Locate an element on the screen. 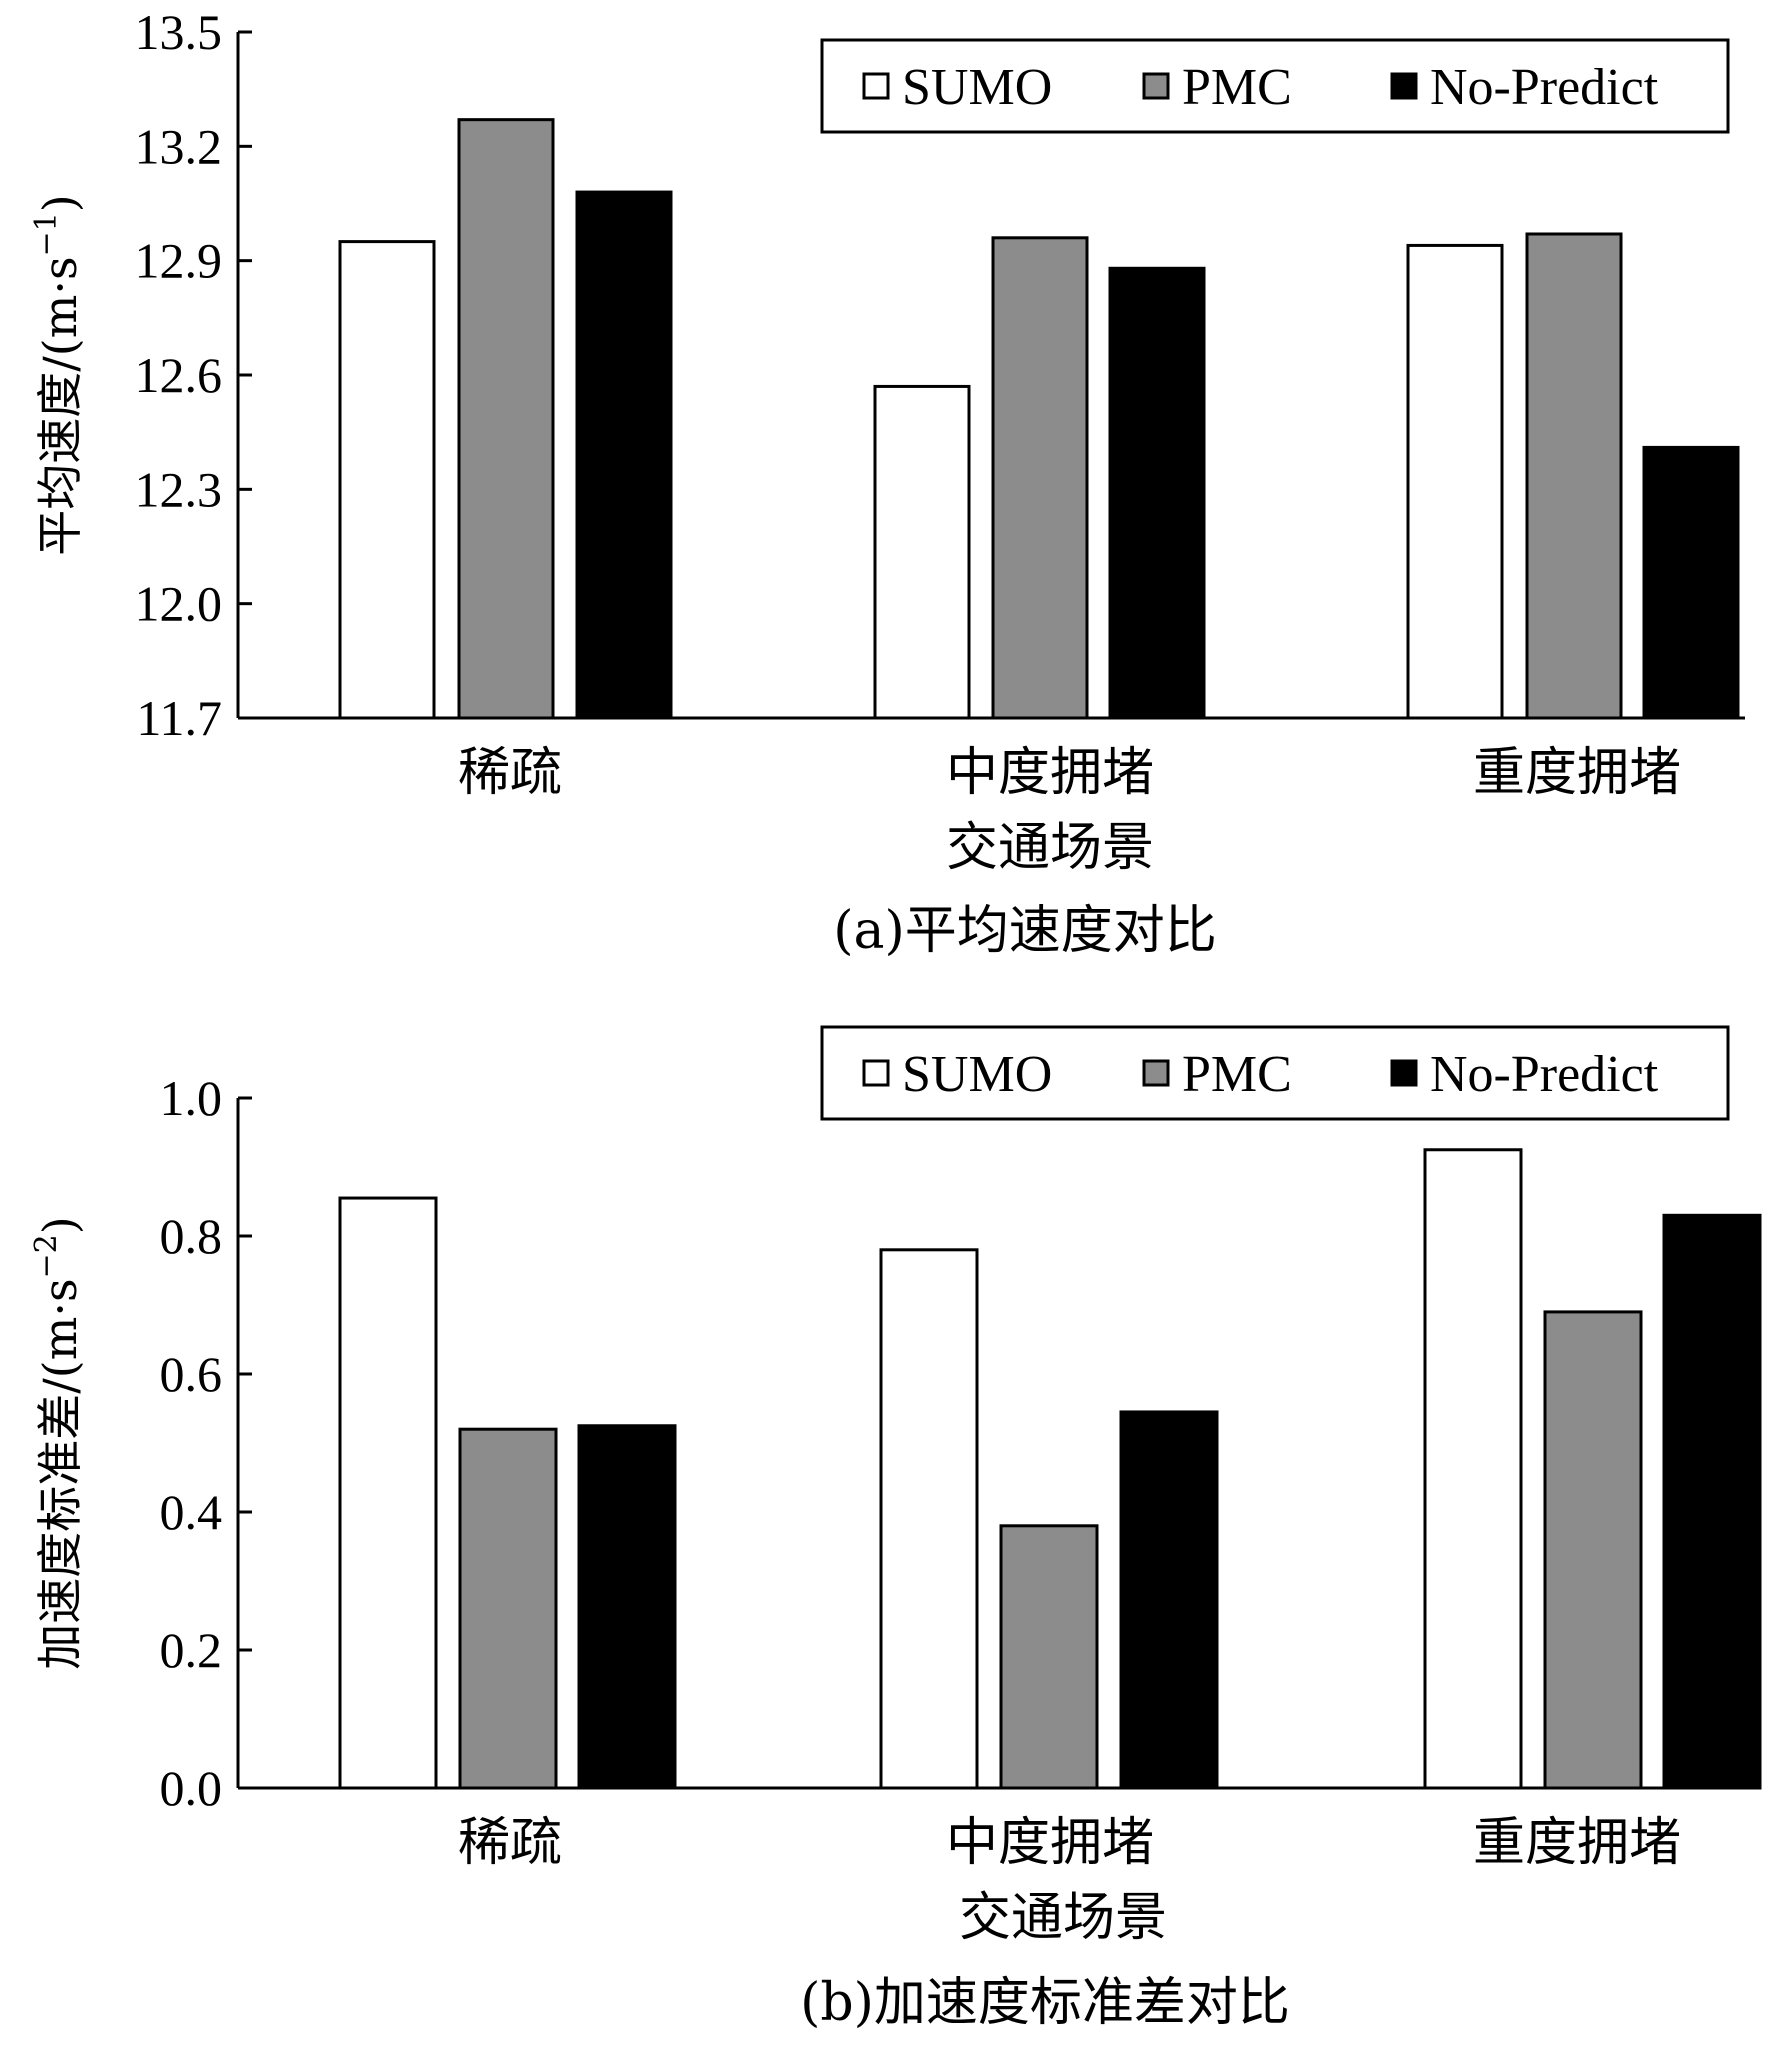  y-axis-title-text: 加速度标准差/(m·s−2) is located at coordinates (58, 1442).